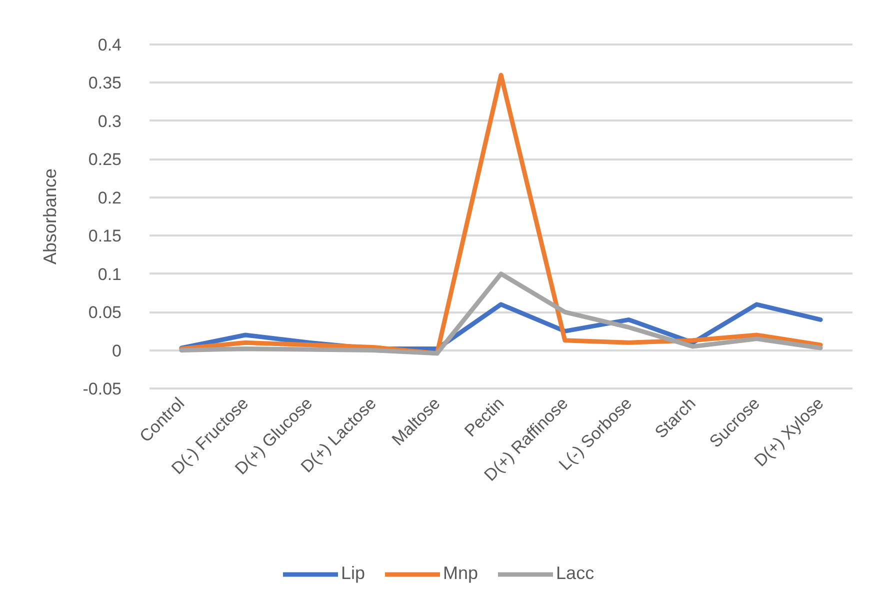 The height and width of the screenshot is (598, 869). What do you see at coordinates (110, 45) in the screenshot?
I see `y-tick-label: 0.4` at bounding box center [110, 45].